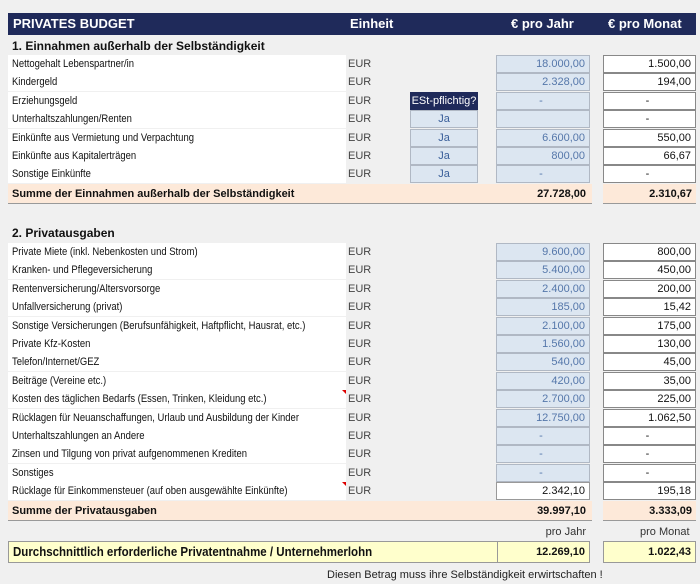 This screenshot has width=700, height=584. What do you see at coordinates (543, 64) in the screenshot?
I see `year-value-input: 18.000,00` at bounding box center [543, 64].